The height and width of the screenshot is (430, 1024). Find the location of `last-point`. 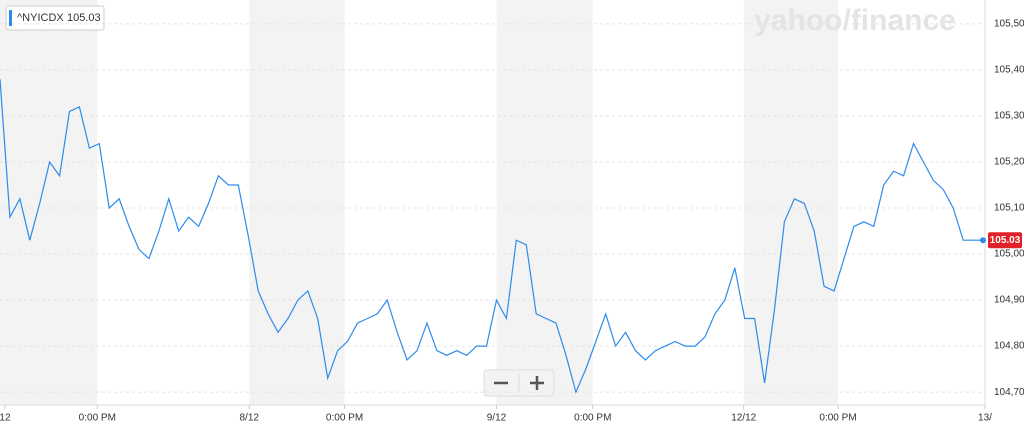

last-point is located at coordinates (983, 240).